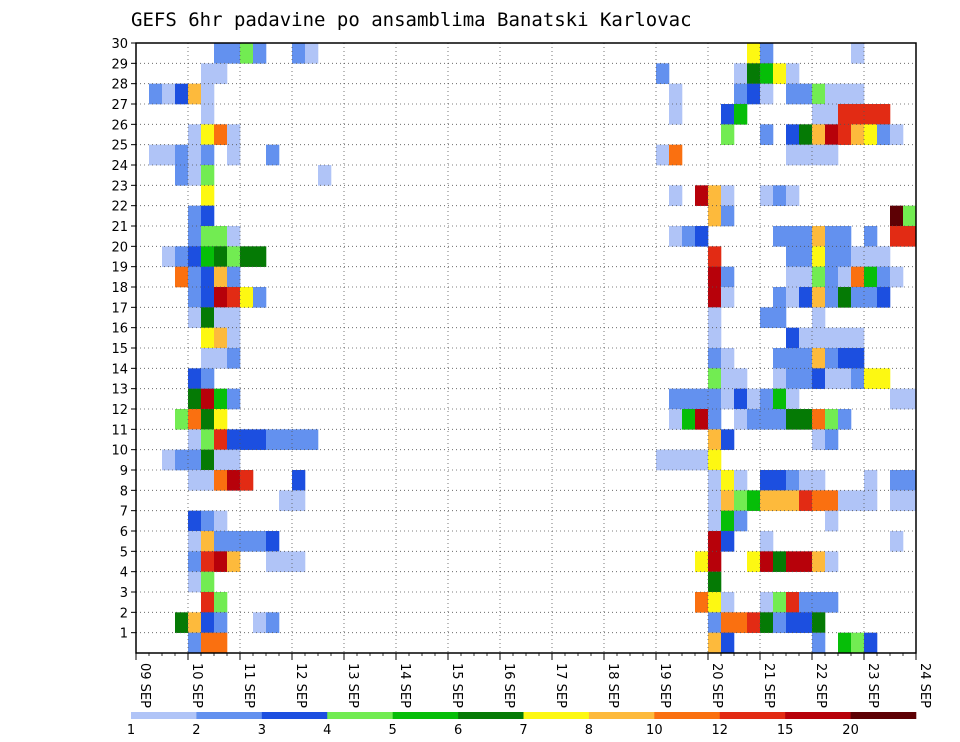  I want to click on cell-m16-t52, so click(819, 338).